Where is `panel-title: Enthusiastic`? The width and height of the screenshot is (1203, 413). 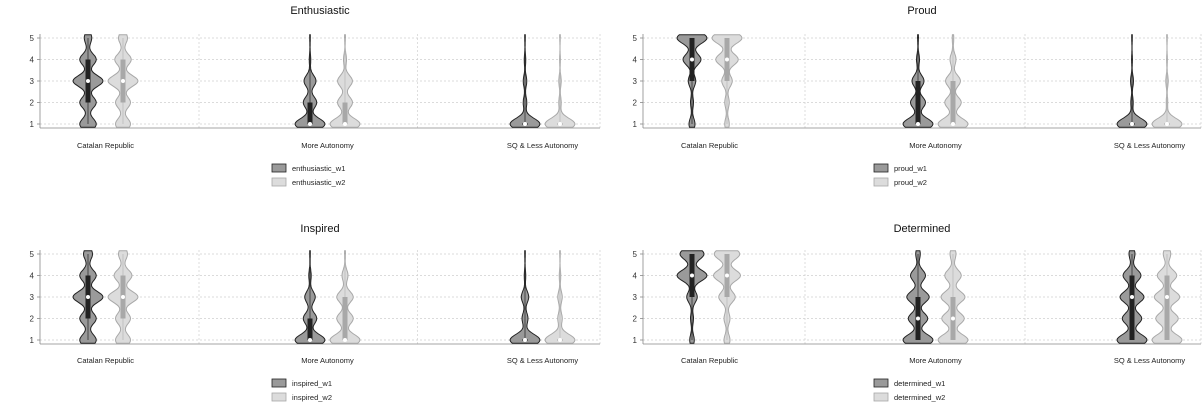
panel-title: Enthusiastic is located at coordinates (320, 11).